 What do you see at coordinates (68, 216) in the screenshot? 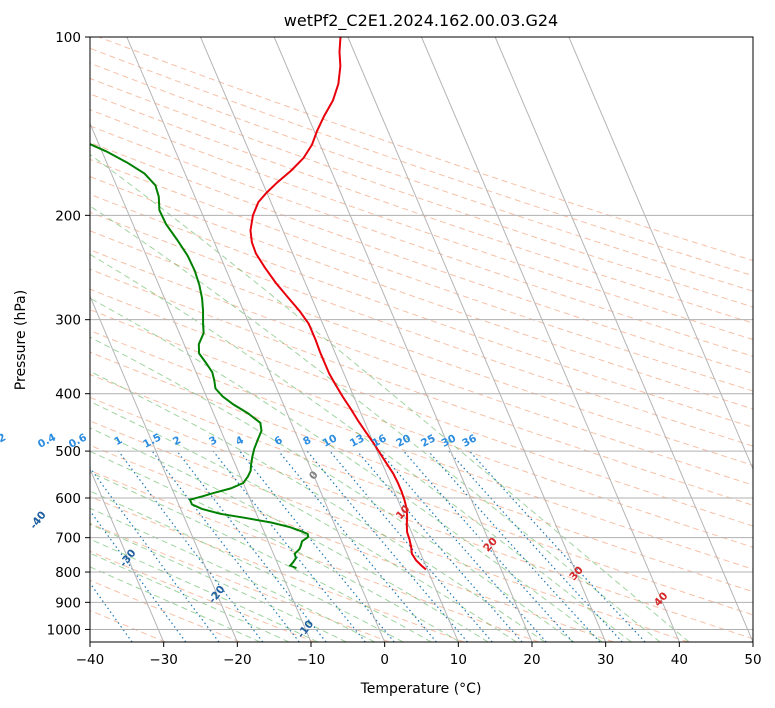
I see `y-tick-label: 200` at bounding box center [68, 216].